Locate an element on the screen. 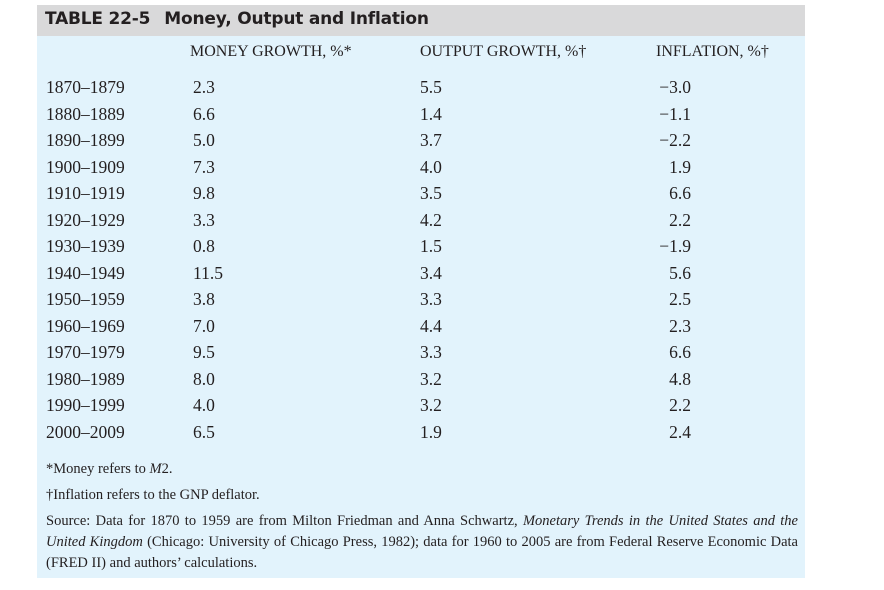 The width and height of the screenshot is (884, 590). output-growth-cell: 4.4 is located at coordinates (431, 325).